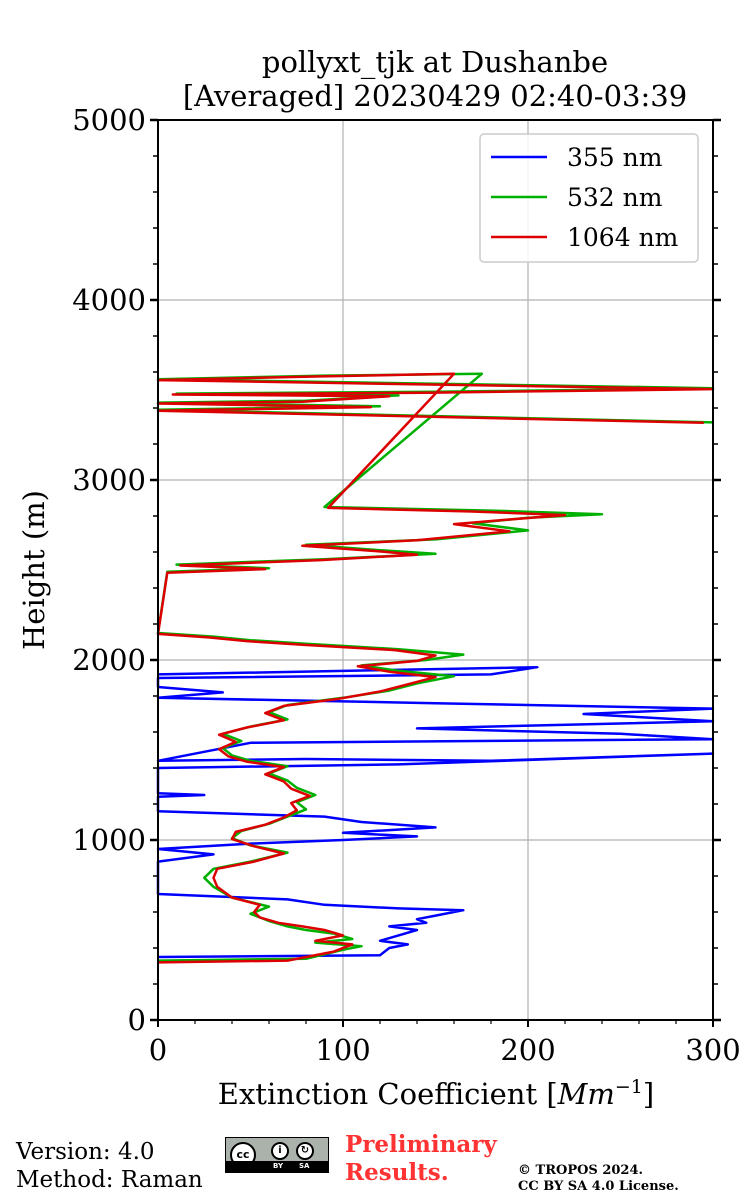 The height and width of the screenshot is (1200, 750). What do you see at coordinates (85, 1152) in the screenshot?
I see `version-text: Version: 4.0` at bounding box center [85, 1152].